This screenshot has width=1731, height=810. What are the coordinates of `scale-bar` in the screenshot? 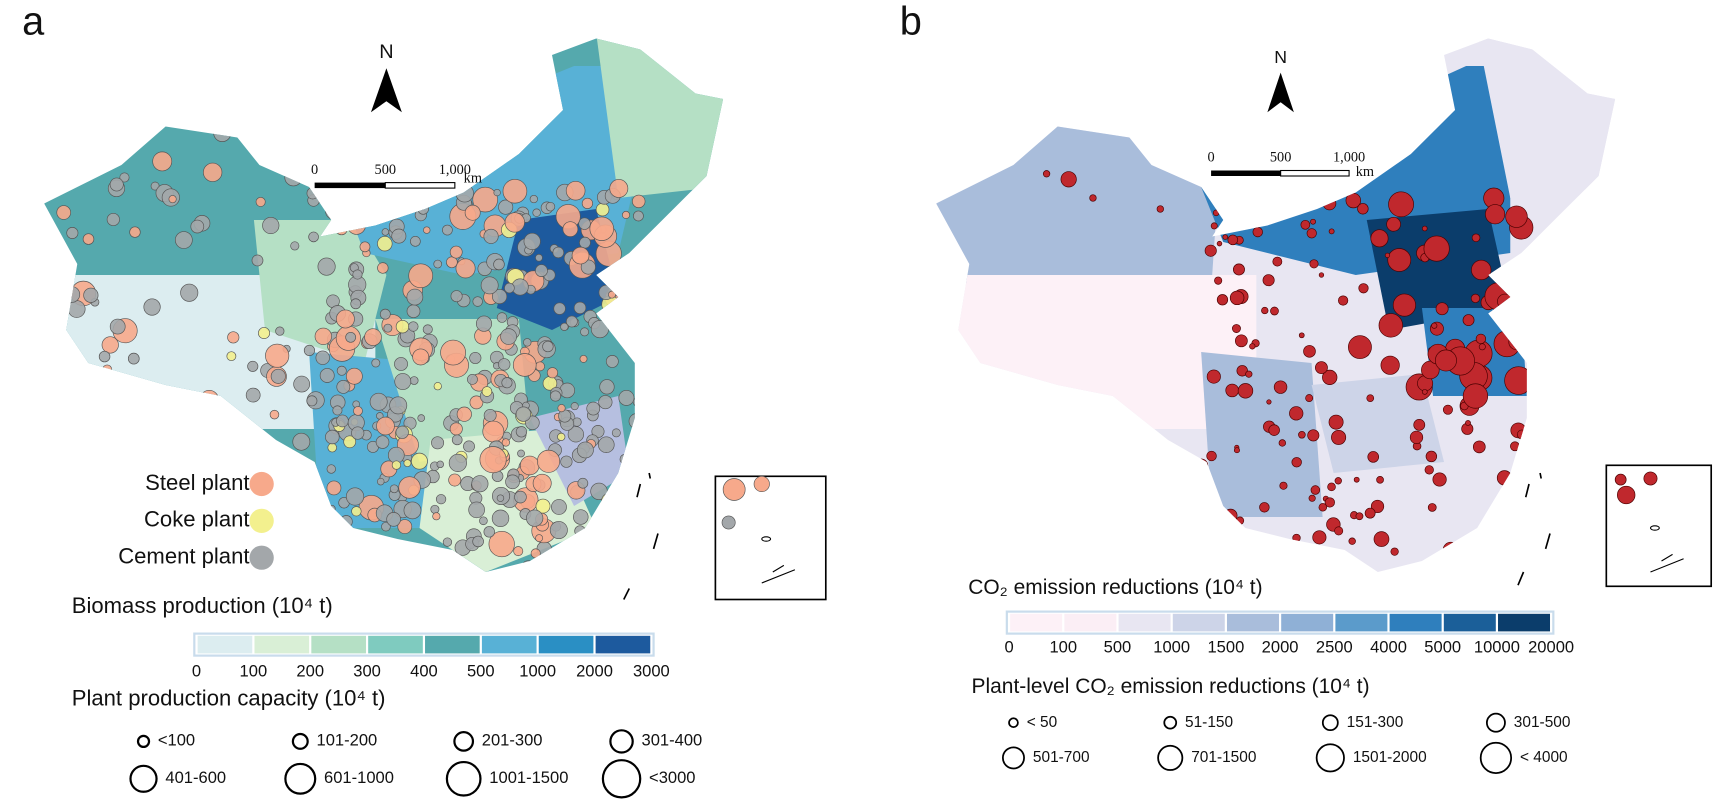 It's located at (1315, 173).